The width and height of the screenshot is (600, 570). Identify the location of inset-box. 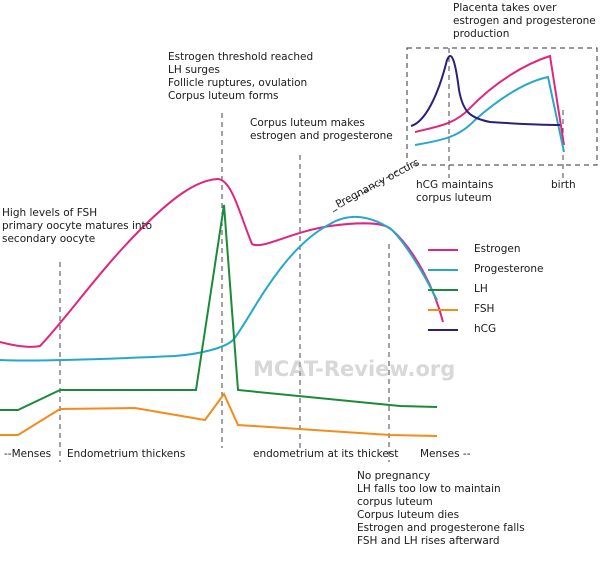
(502, 106).